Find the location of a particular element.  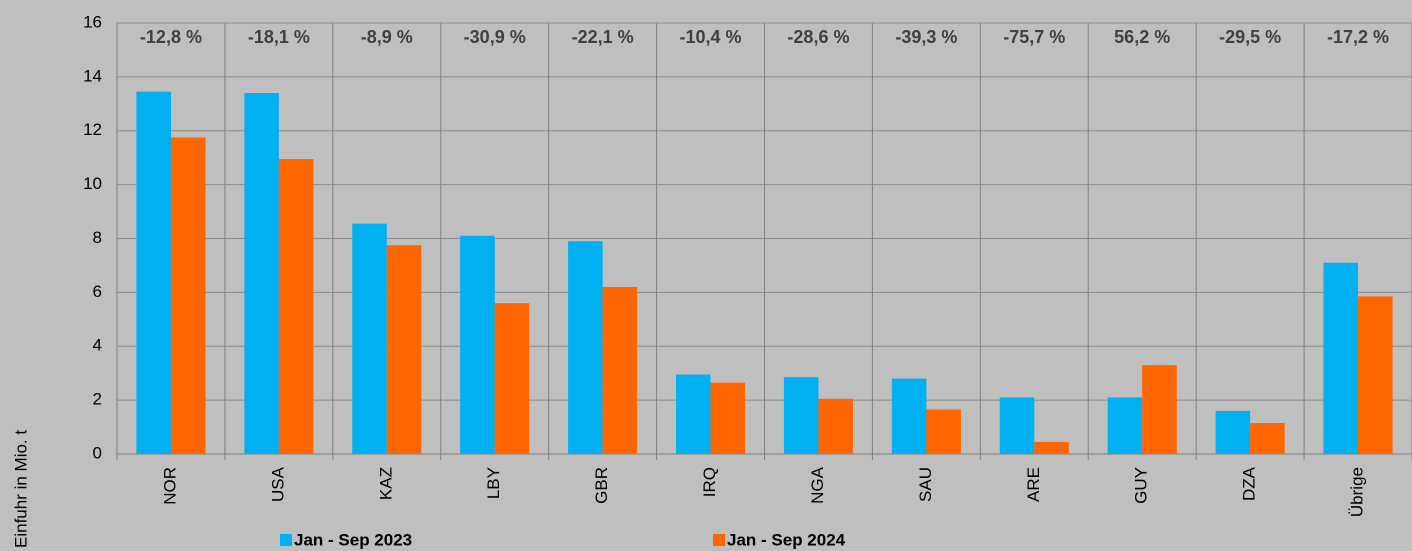

y-tick-label: 4 is located at coordinates (97, 345).